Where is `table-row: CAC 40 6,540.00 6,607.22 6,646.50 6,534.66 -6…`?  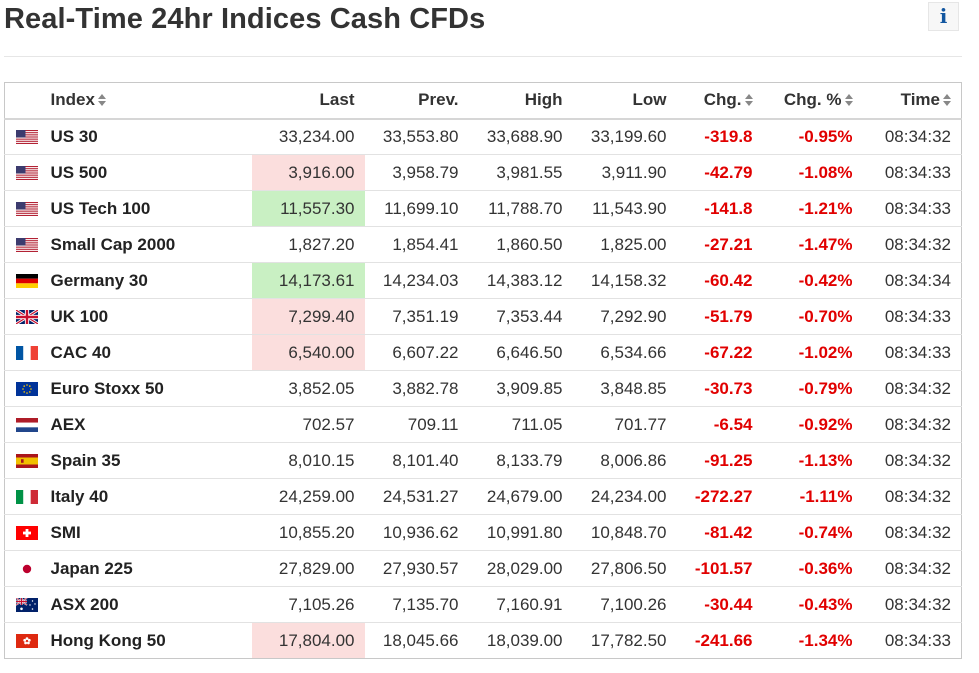
table-row: CAC 40 6,540.00 6,607.22 6,646.50 6,534.66 -6… is located at coordinates (483, 352).